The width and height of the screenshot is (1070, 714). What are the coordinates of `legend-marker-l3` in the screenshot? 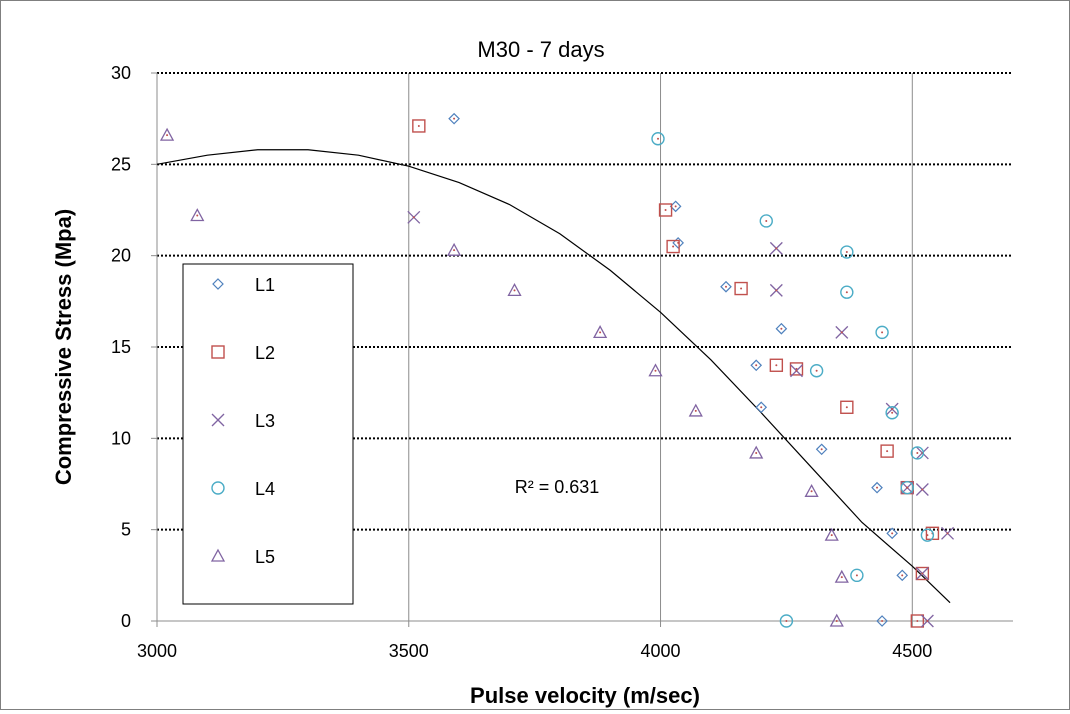 It's located at (218, 420).